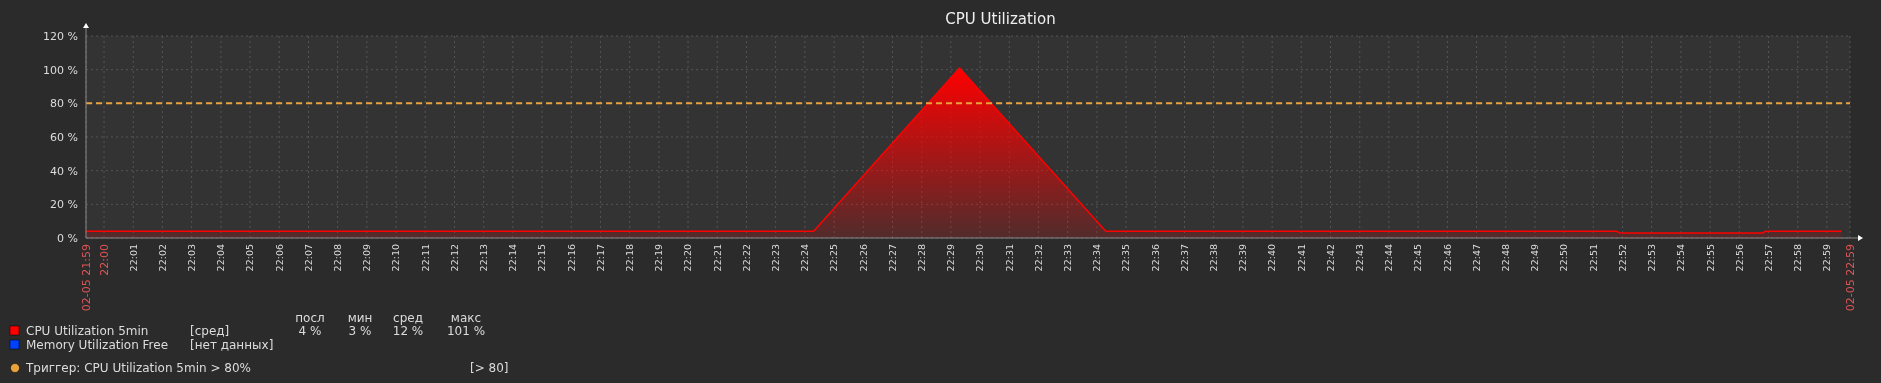 The image size is (1881, 383). Describe the element at coordinates (466, 318) in the screenshot. I see `text: макс` at that location.